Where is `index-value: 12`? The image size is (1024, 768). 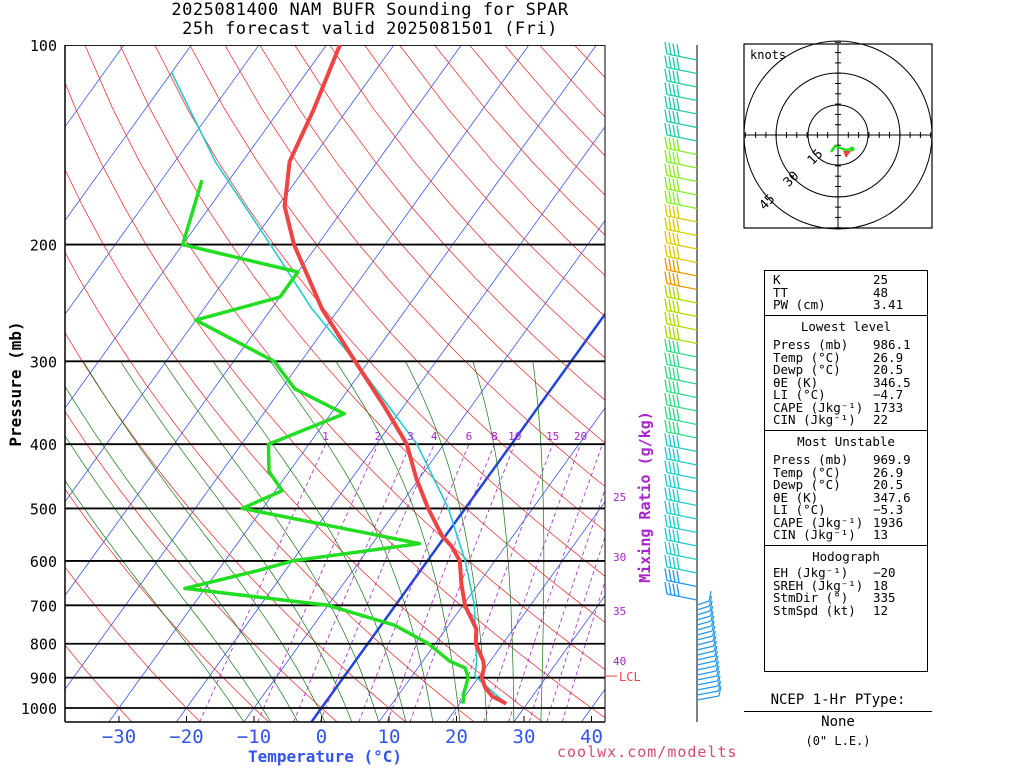
index-value: 12 is located at coordinates (881, 610).